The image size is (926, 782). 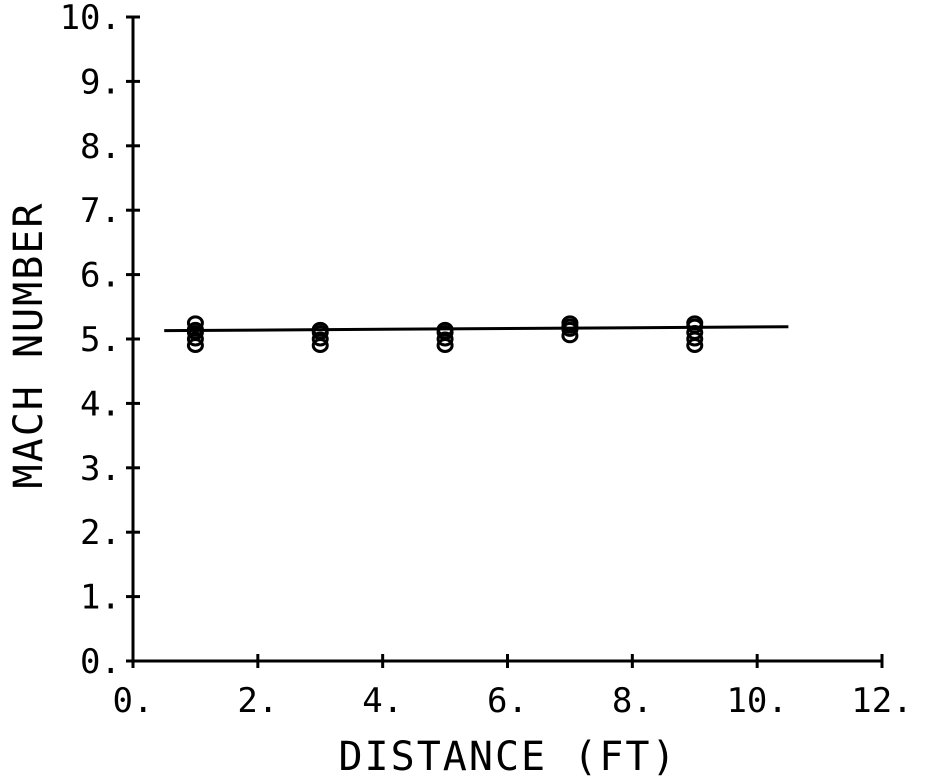 What do you see at coordinates (100, 533) in the screenshot?
I see `y-tick-label: 2.` at bounding box center [100, 533].